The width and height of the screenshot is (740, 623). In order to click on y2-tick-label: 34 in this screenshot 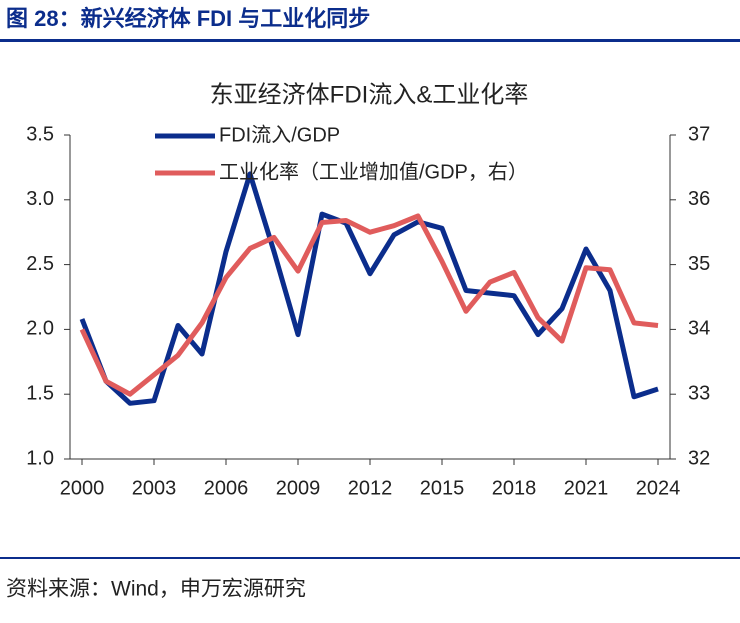, I will do `click(699, 329)`.